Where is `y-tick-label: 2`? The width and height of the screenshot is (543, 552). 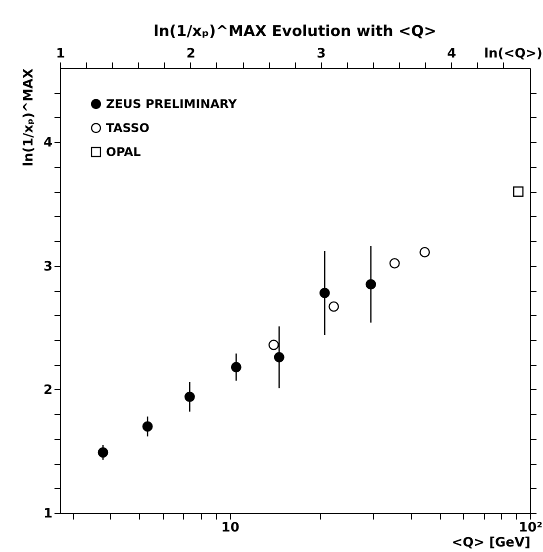 y-tick-label: 2 is located at coordinates (47, 390).